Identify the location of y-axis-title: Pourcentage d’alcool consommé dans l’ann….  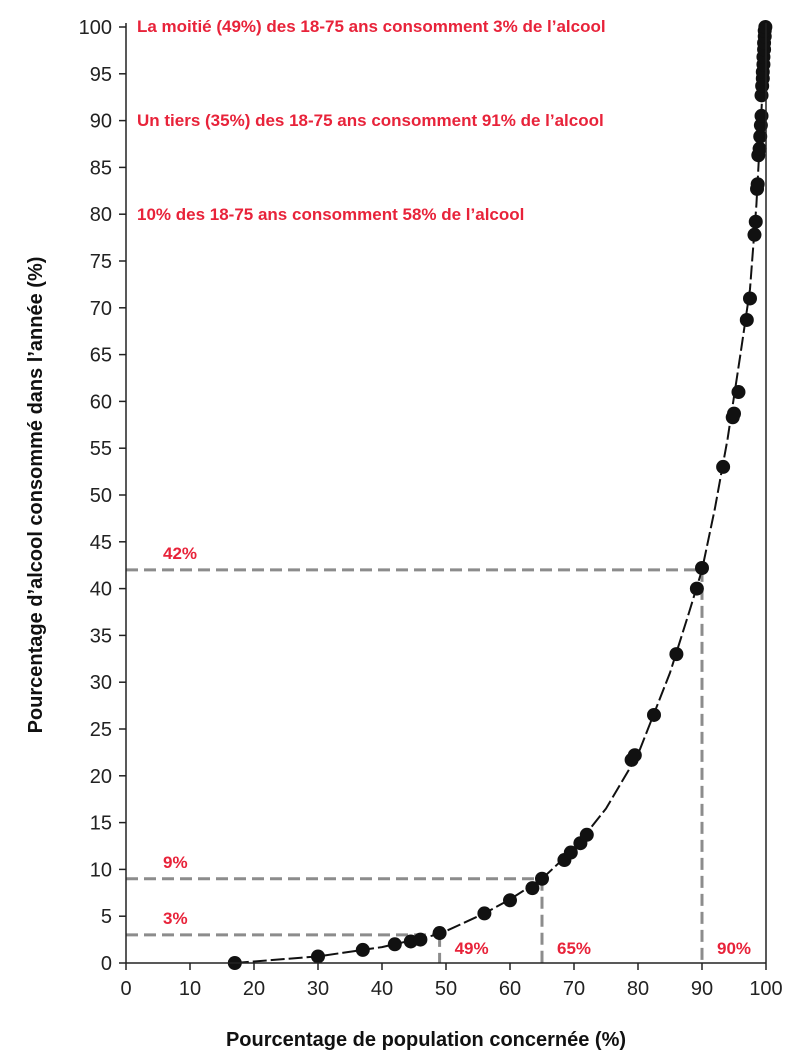
(36, 495).